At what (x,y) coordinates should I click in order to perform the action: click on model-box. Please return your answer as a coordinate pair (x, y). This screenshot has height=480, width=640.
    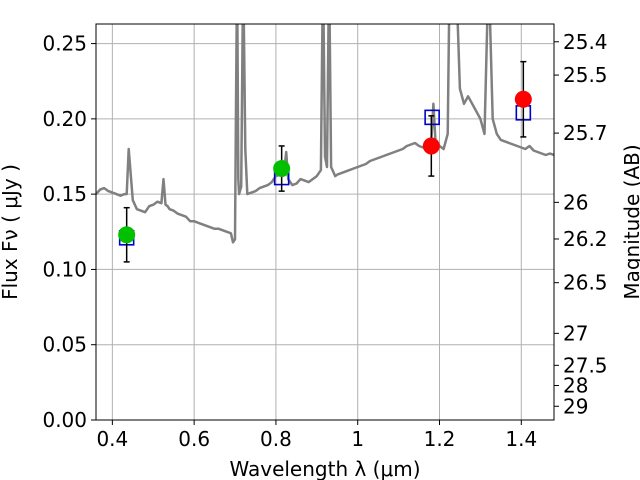
    Looking at the image, I should click on (432, 117).